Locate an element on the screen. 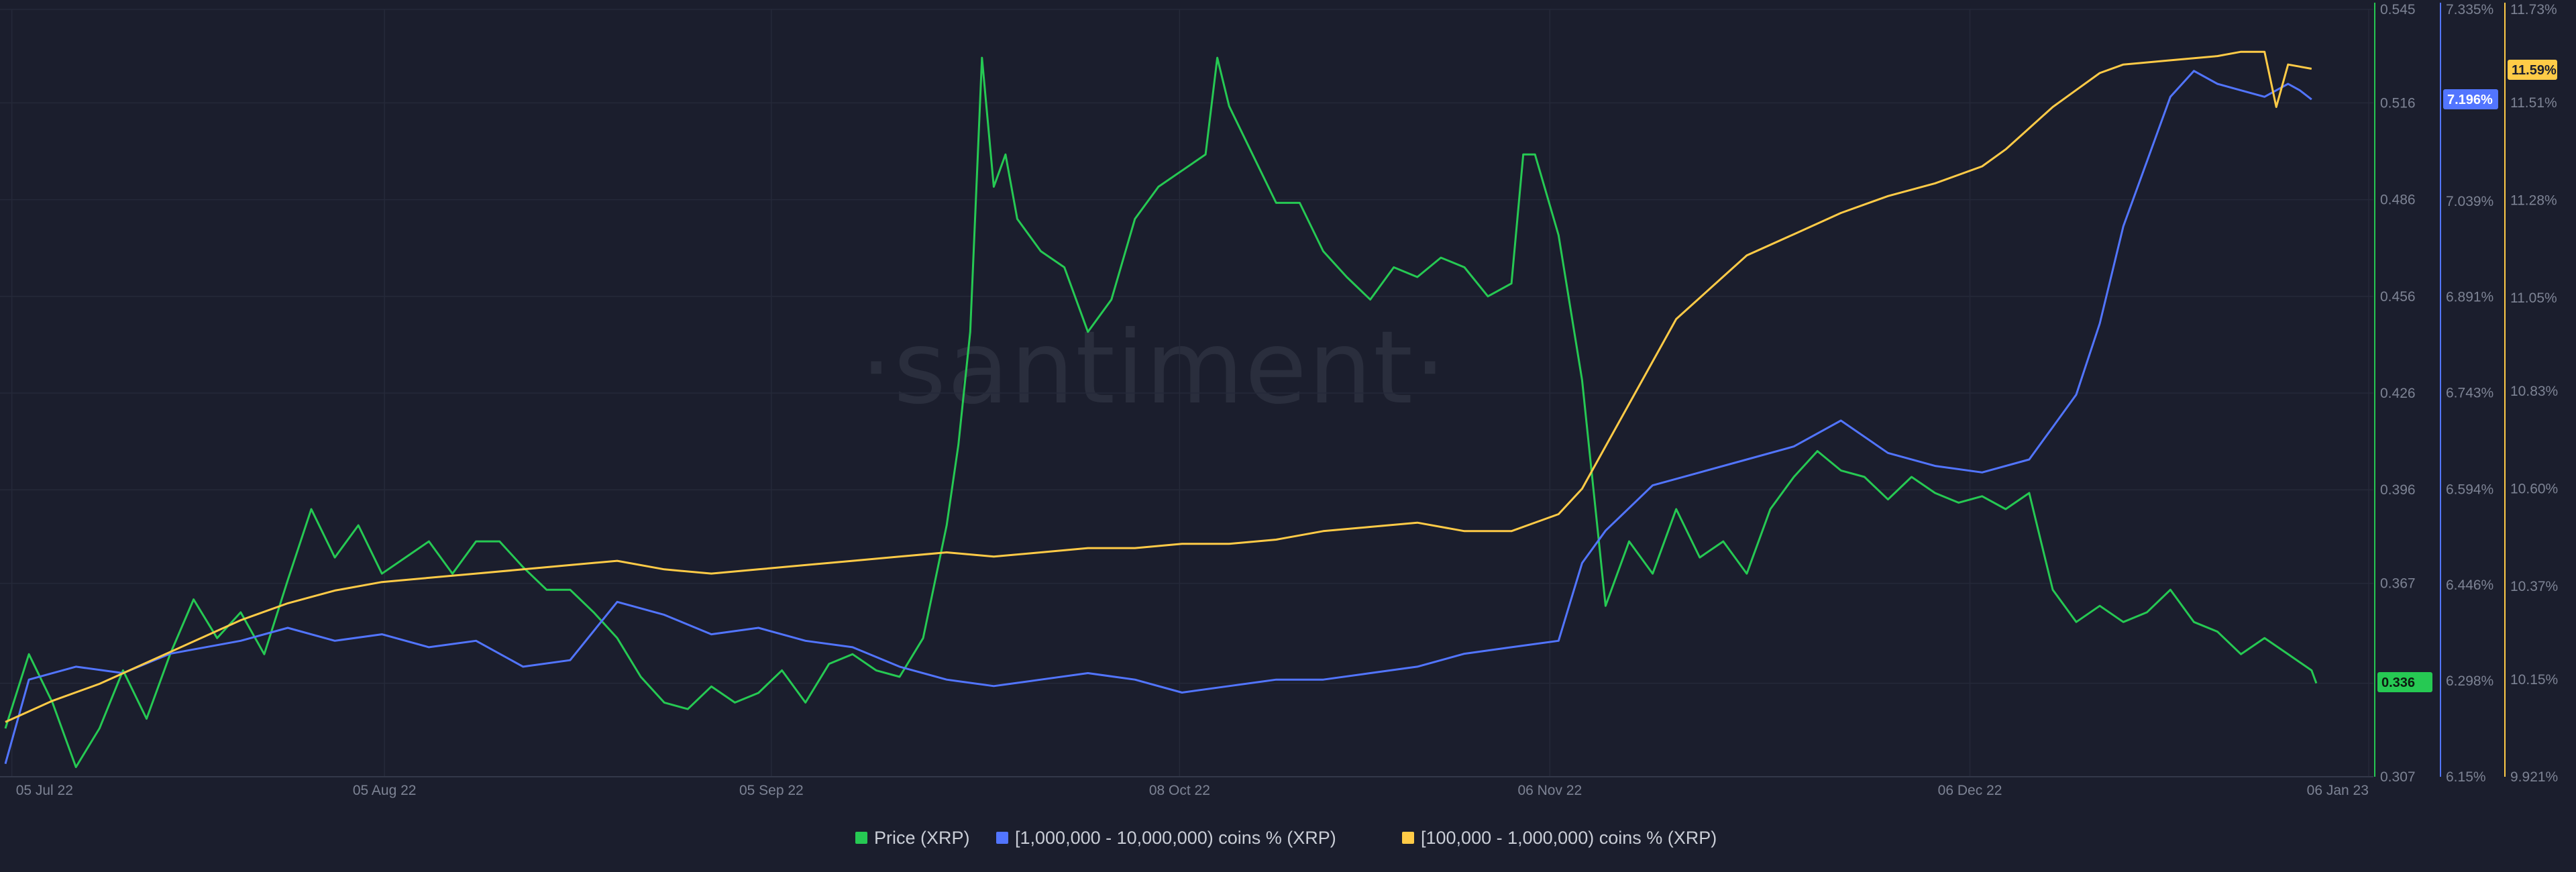 Image resolution: width=2576 pixels, height=872 pixels. legend-label: Price (XRP) is located at coordinates (922, 838).